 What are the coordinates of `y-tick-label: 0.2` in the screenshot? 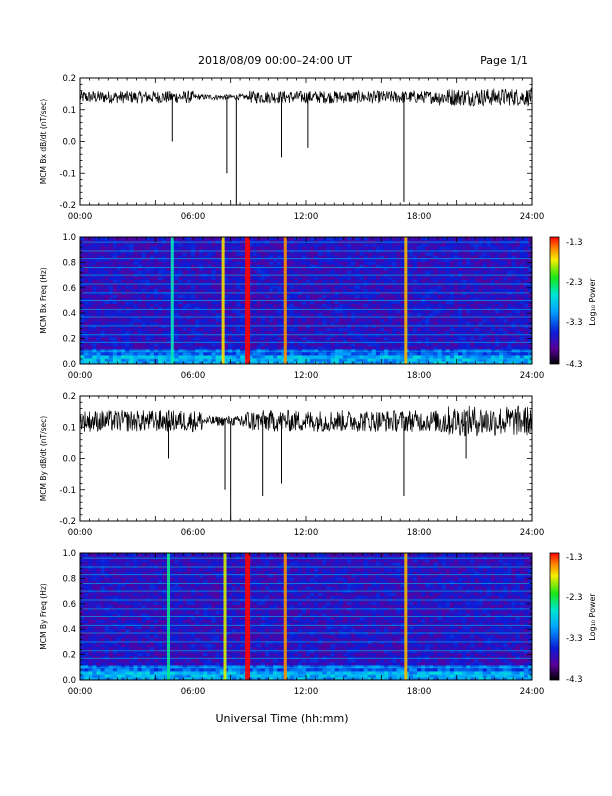 It's located at (69, 340).